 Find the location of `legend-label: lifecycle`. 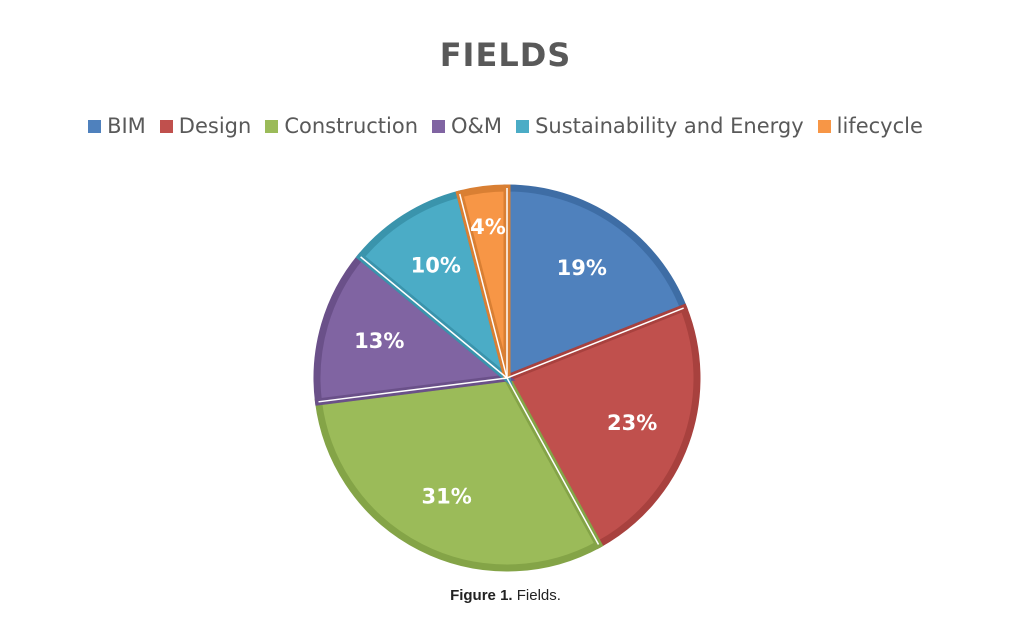

legend-label: lifecycle is located at coordinates (879, 126).